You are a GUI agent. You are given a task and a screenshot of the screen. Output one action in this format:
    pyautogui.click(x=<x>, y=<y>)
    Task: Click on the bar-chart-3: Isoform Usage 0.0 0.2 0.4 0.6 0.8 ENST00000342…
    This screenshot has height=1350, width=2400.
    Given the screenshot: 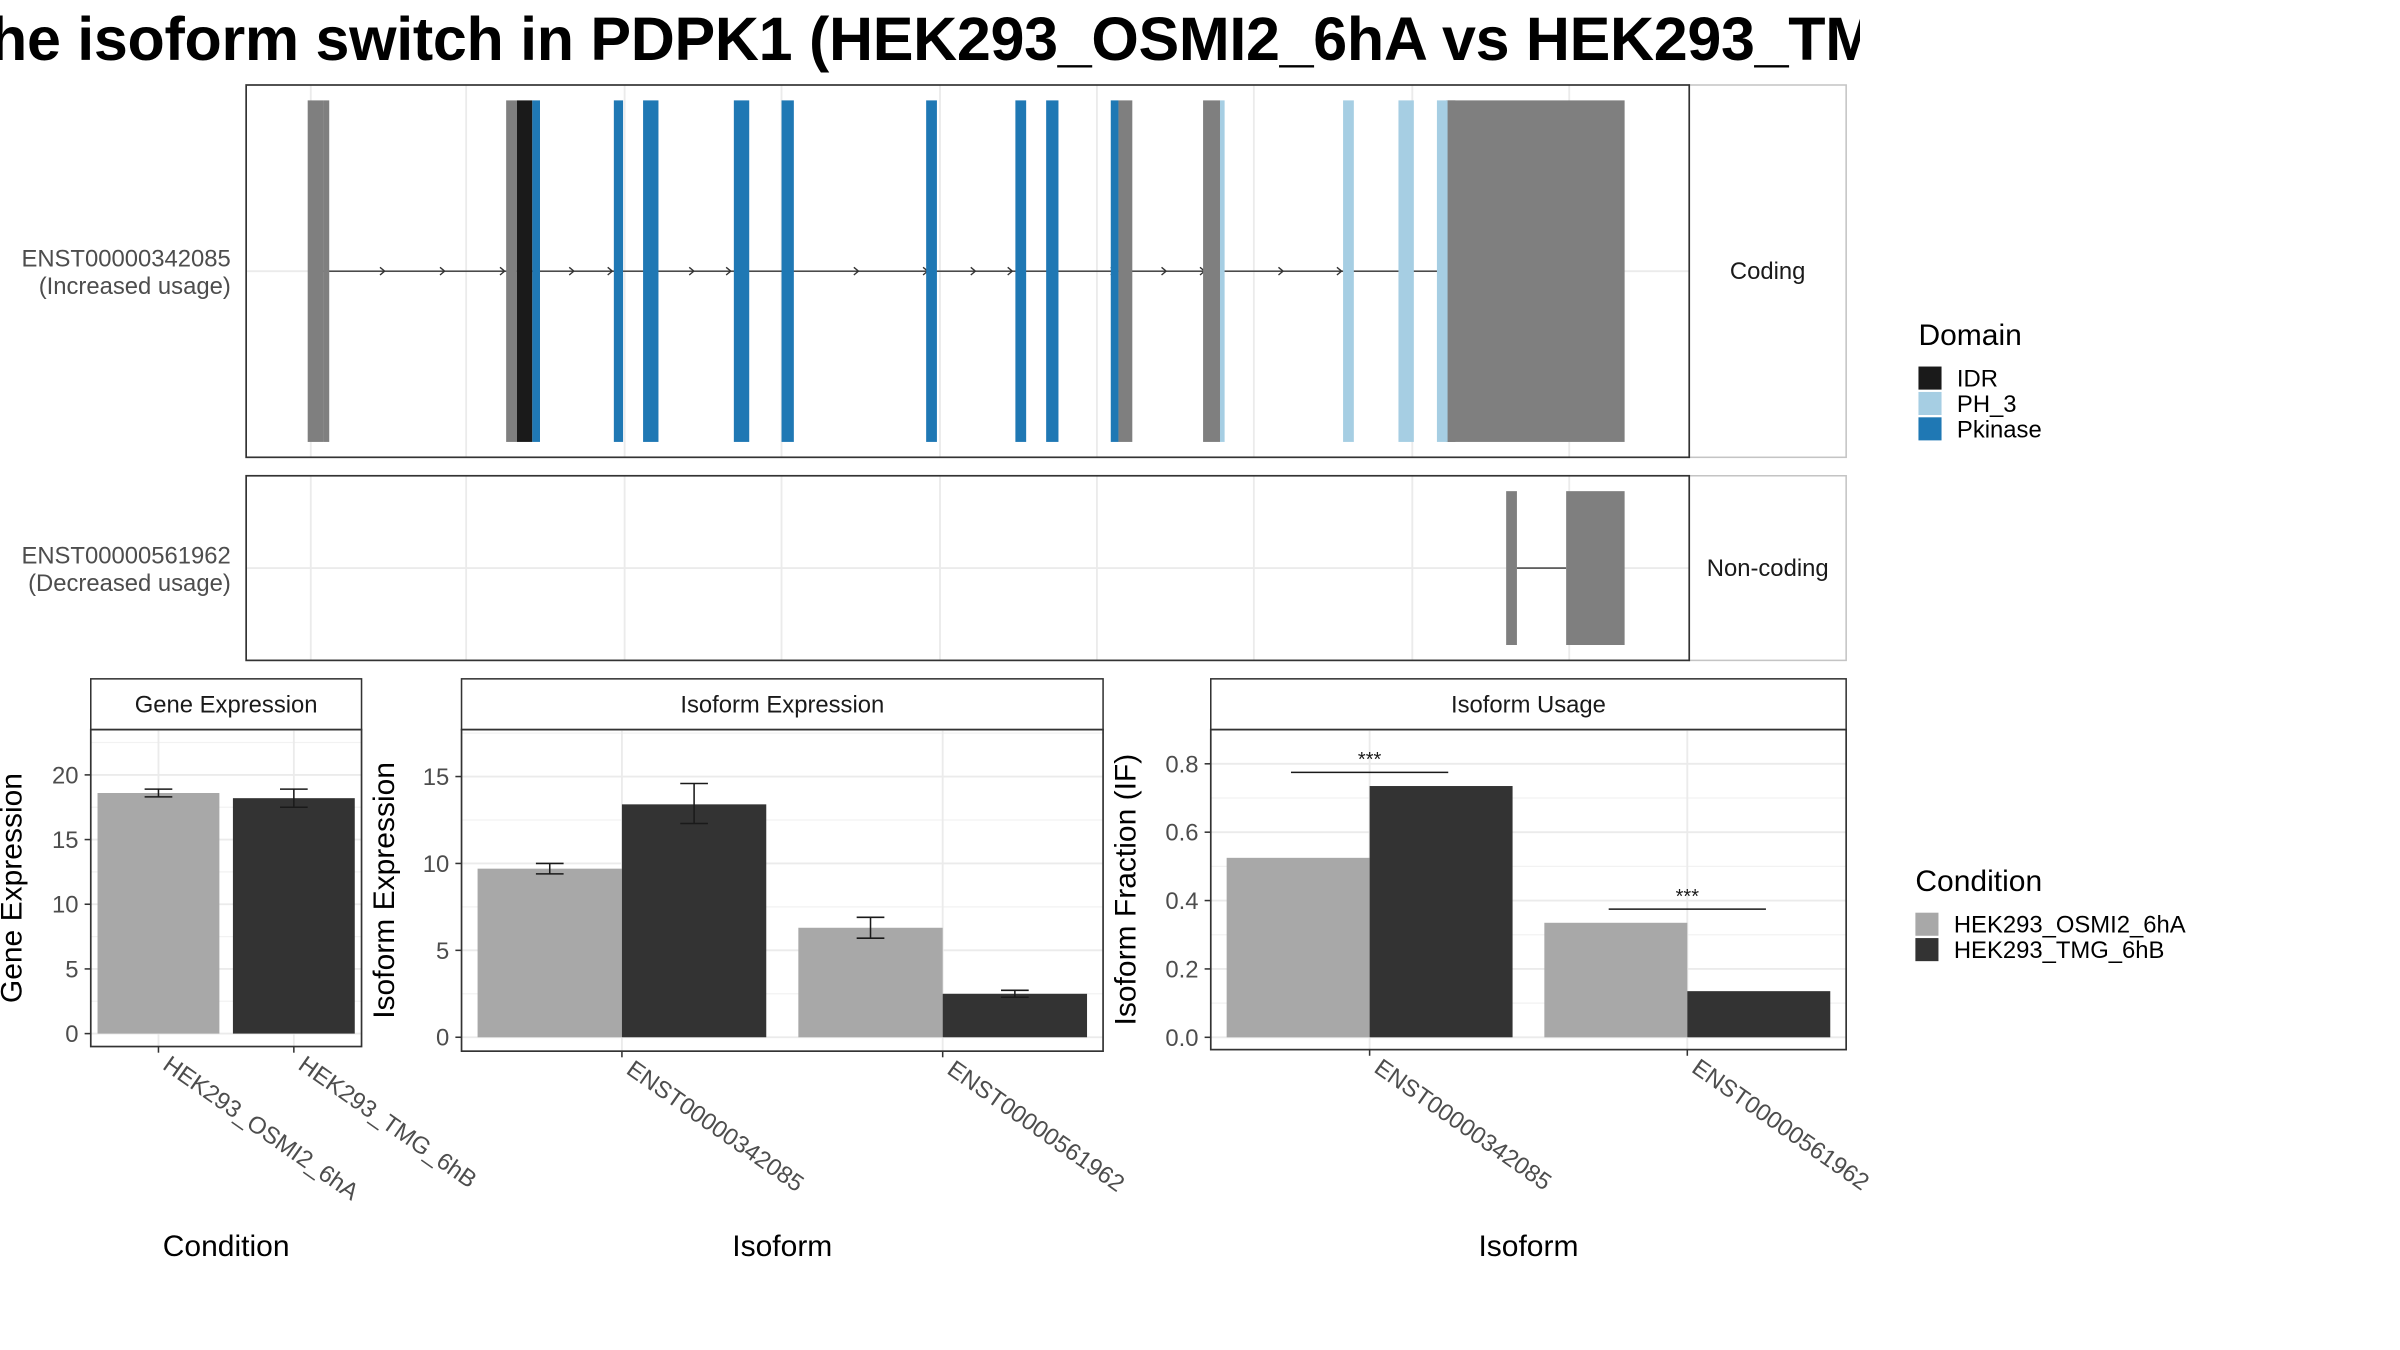 What is the action you would take?
    pyautogui.click(x=1491, y=970)
    